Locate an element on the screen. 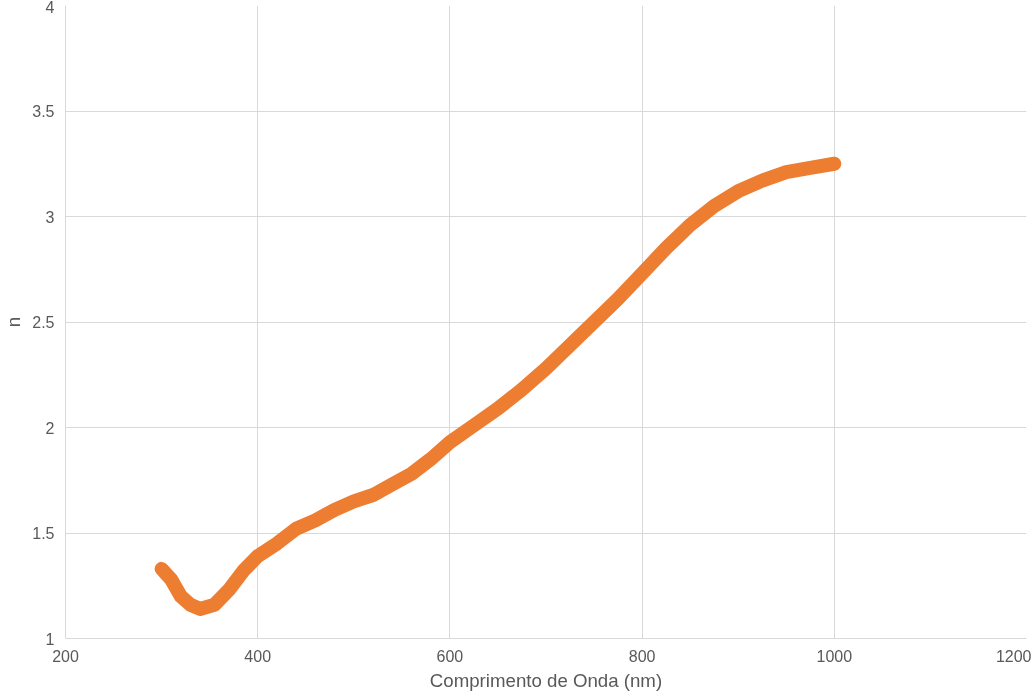 The height and width of the screenshot is (693, 1031). y-tick-label: 4 is located at coordinates (50, 8).